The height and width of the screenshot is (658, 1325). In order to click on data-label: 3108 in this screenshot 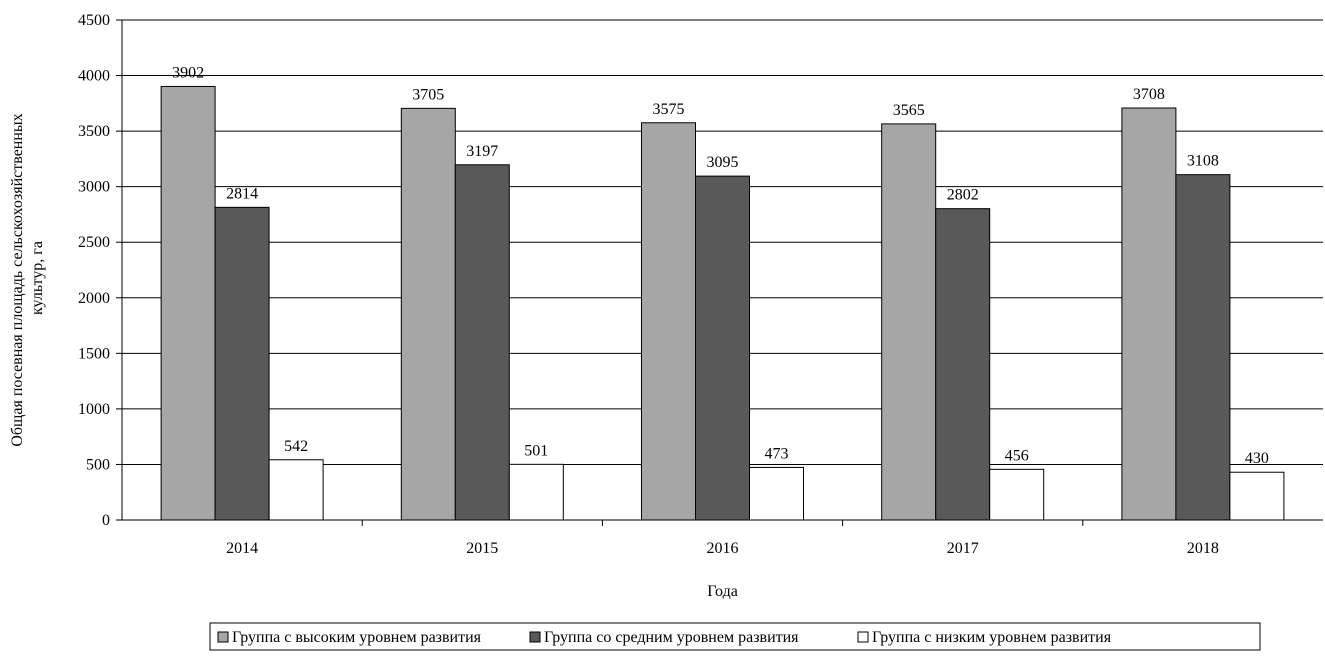, I will do `click(1203, 161)`.